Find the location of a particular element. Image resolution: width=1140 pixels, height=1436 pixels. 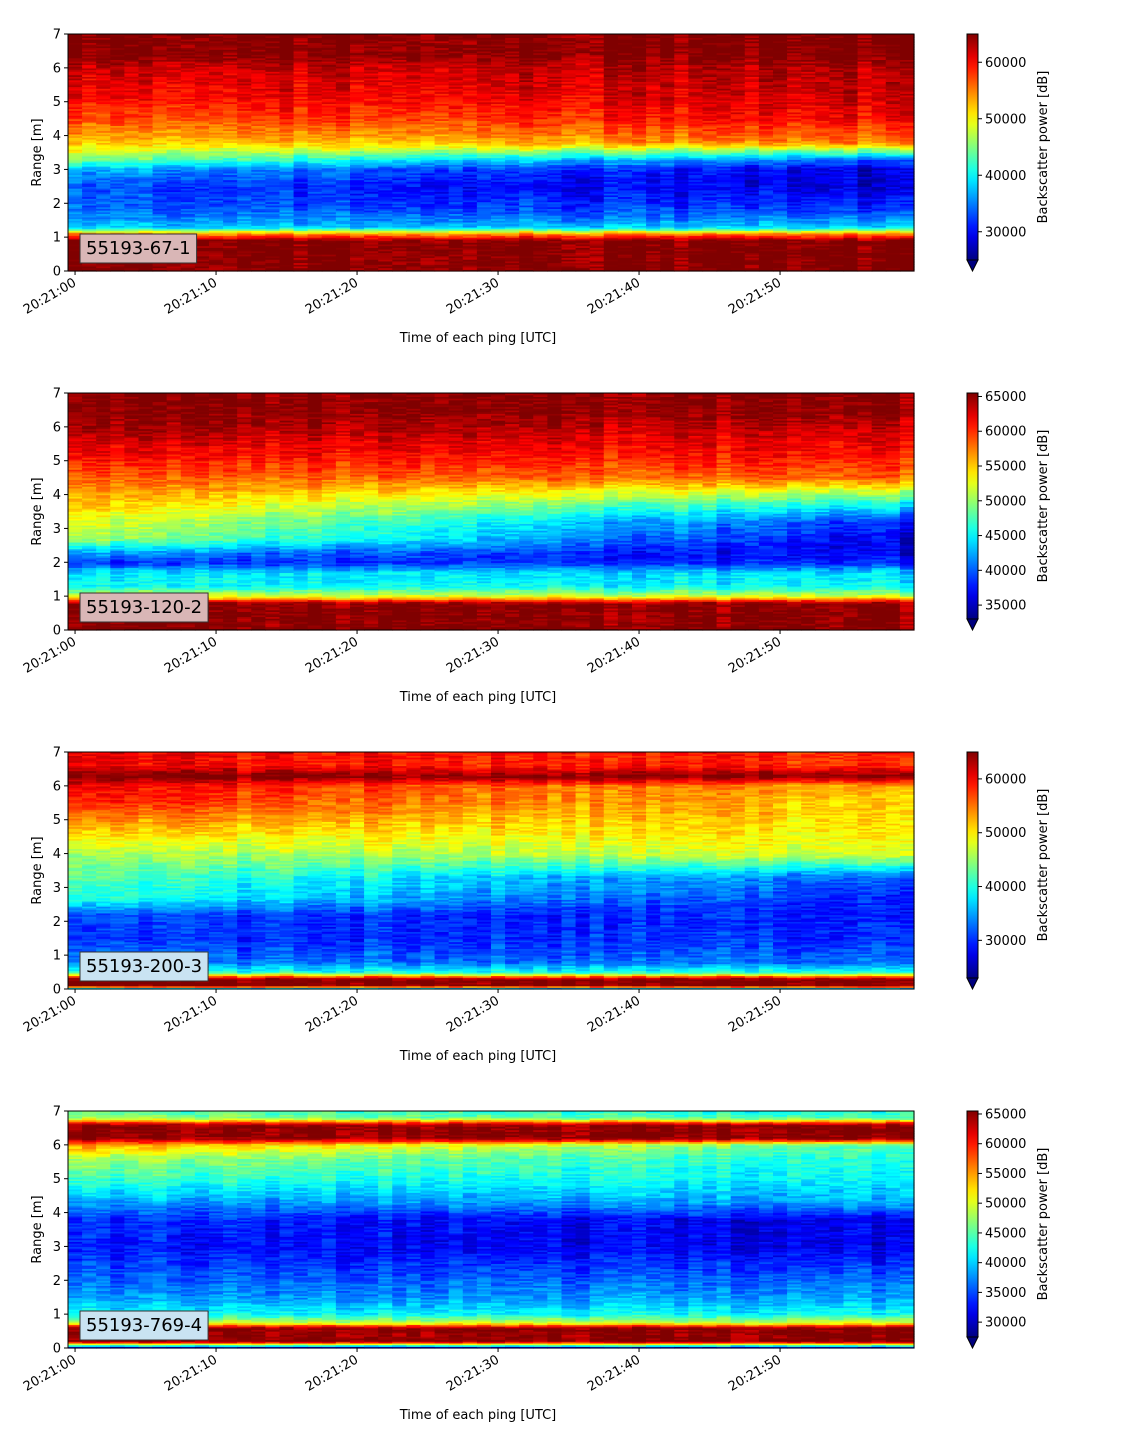

panel-tag-text: 55193-769-4 is located at coordinates (144, 1325).